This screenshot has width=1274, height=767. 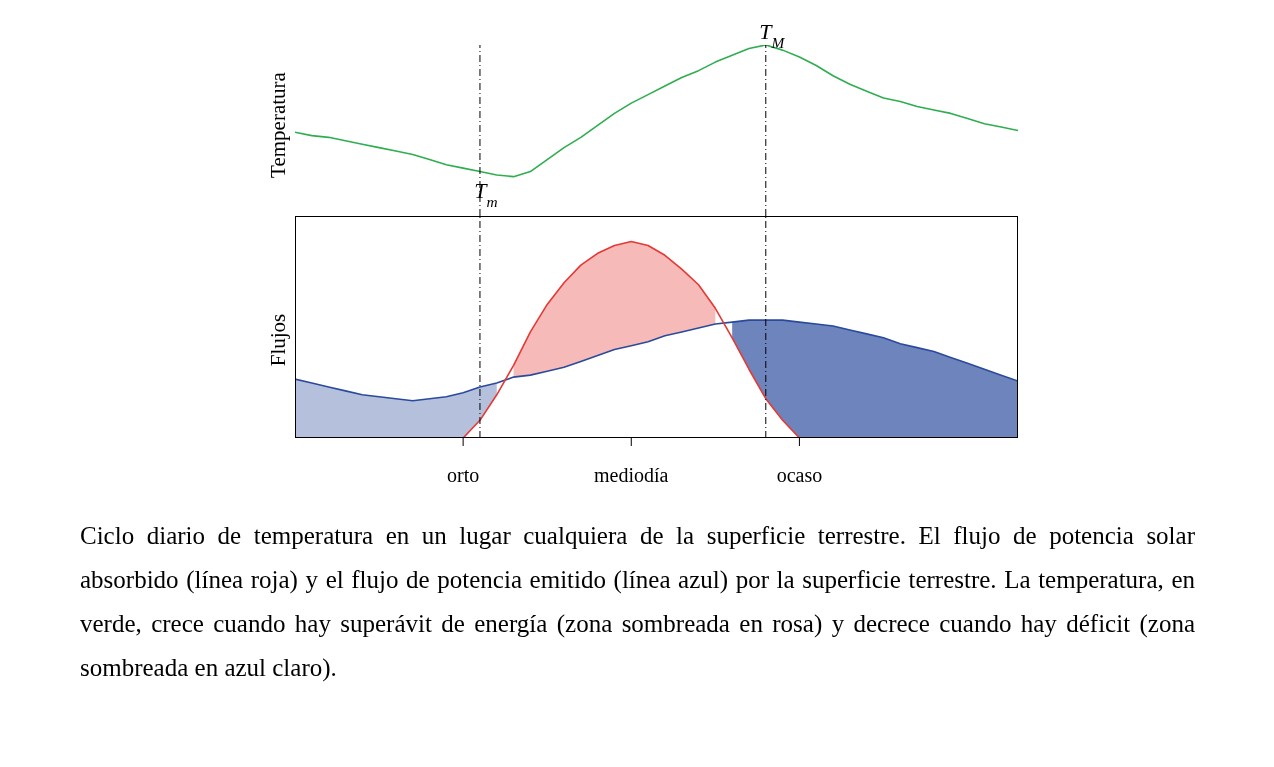 I want to click on x-tick-label: ocaso, so click(x=799, y=475).